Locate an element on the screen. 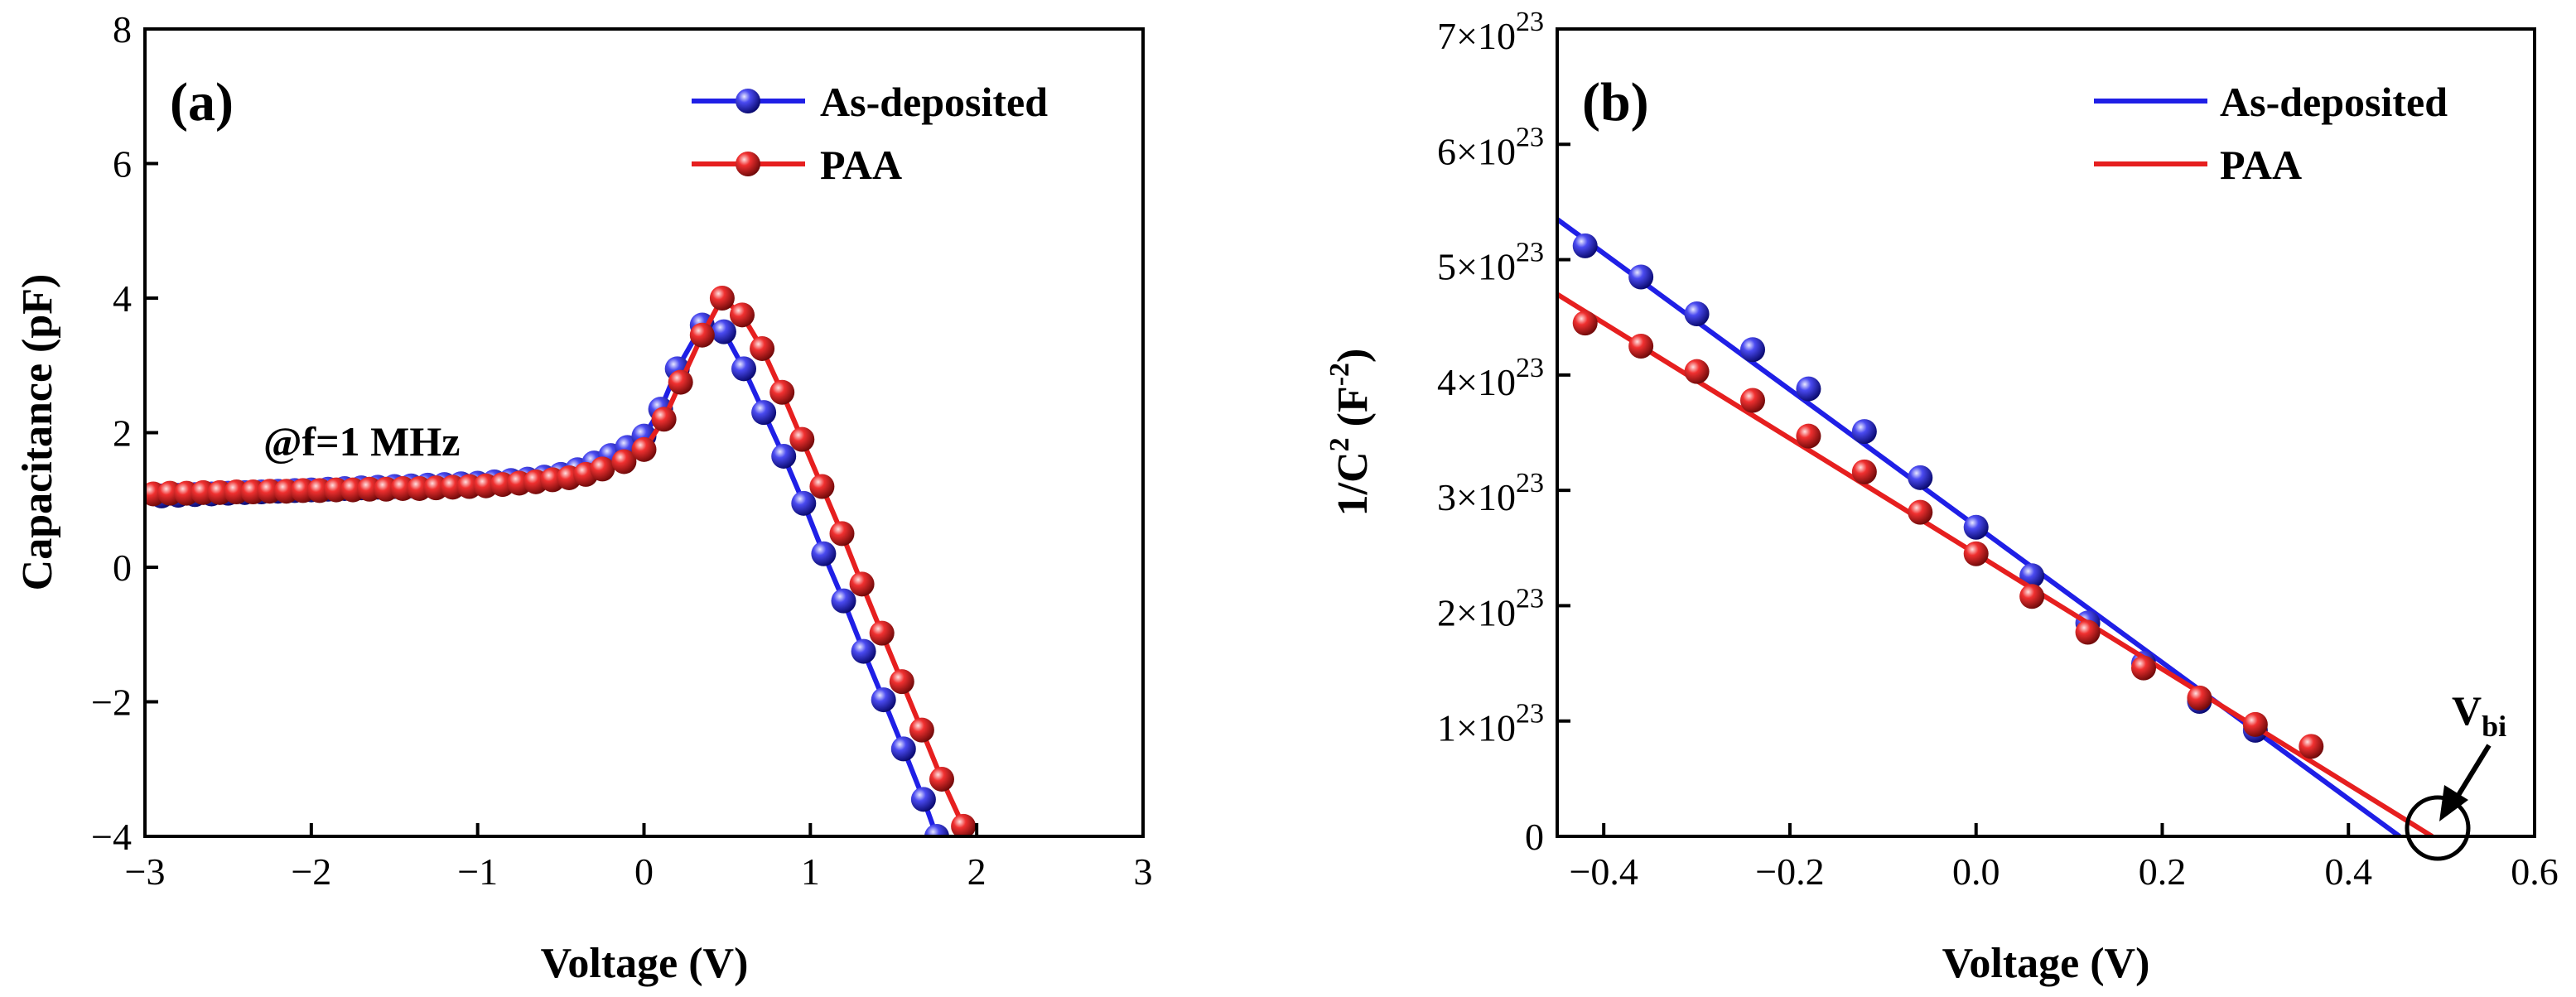 The image size is (2576, 997). vbi-label: Vbi is located at coordinates (2479, 715).